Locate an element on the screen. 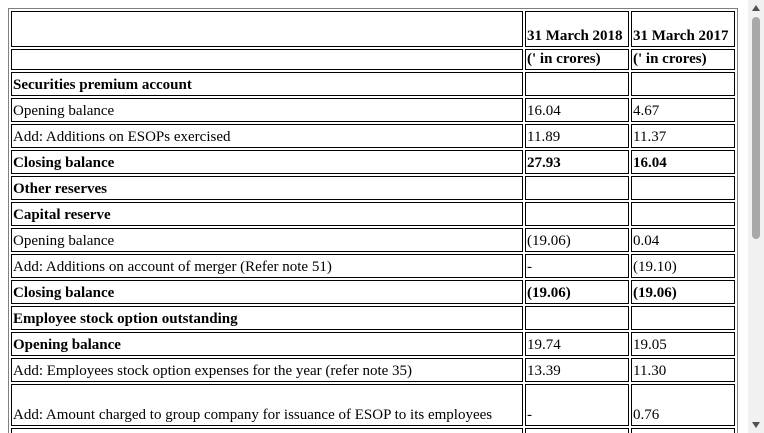 This screenshot has width=764, height=433. table-row: Securities premium account is located at coordinates (373, 84).